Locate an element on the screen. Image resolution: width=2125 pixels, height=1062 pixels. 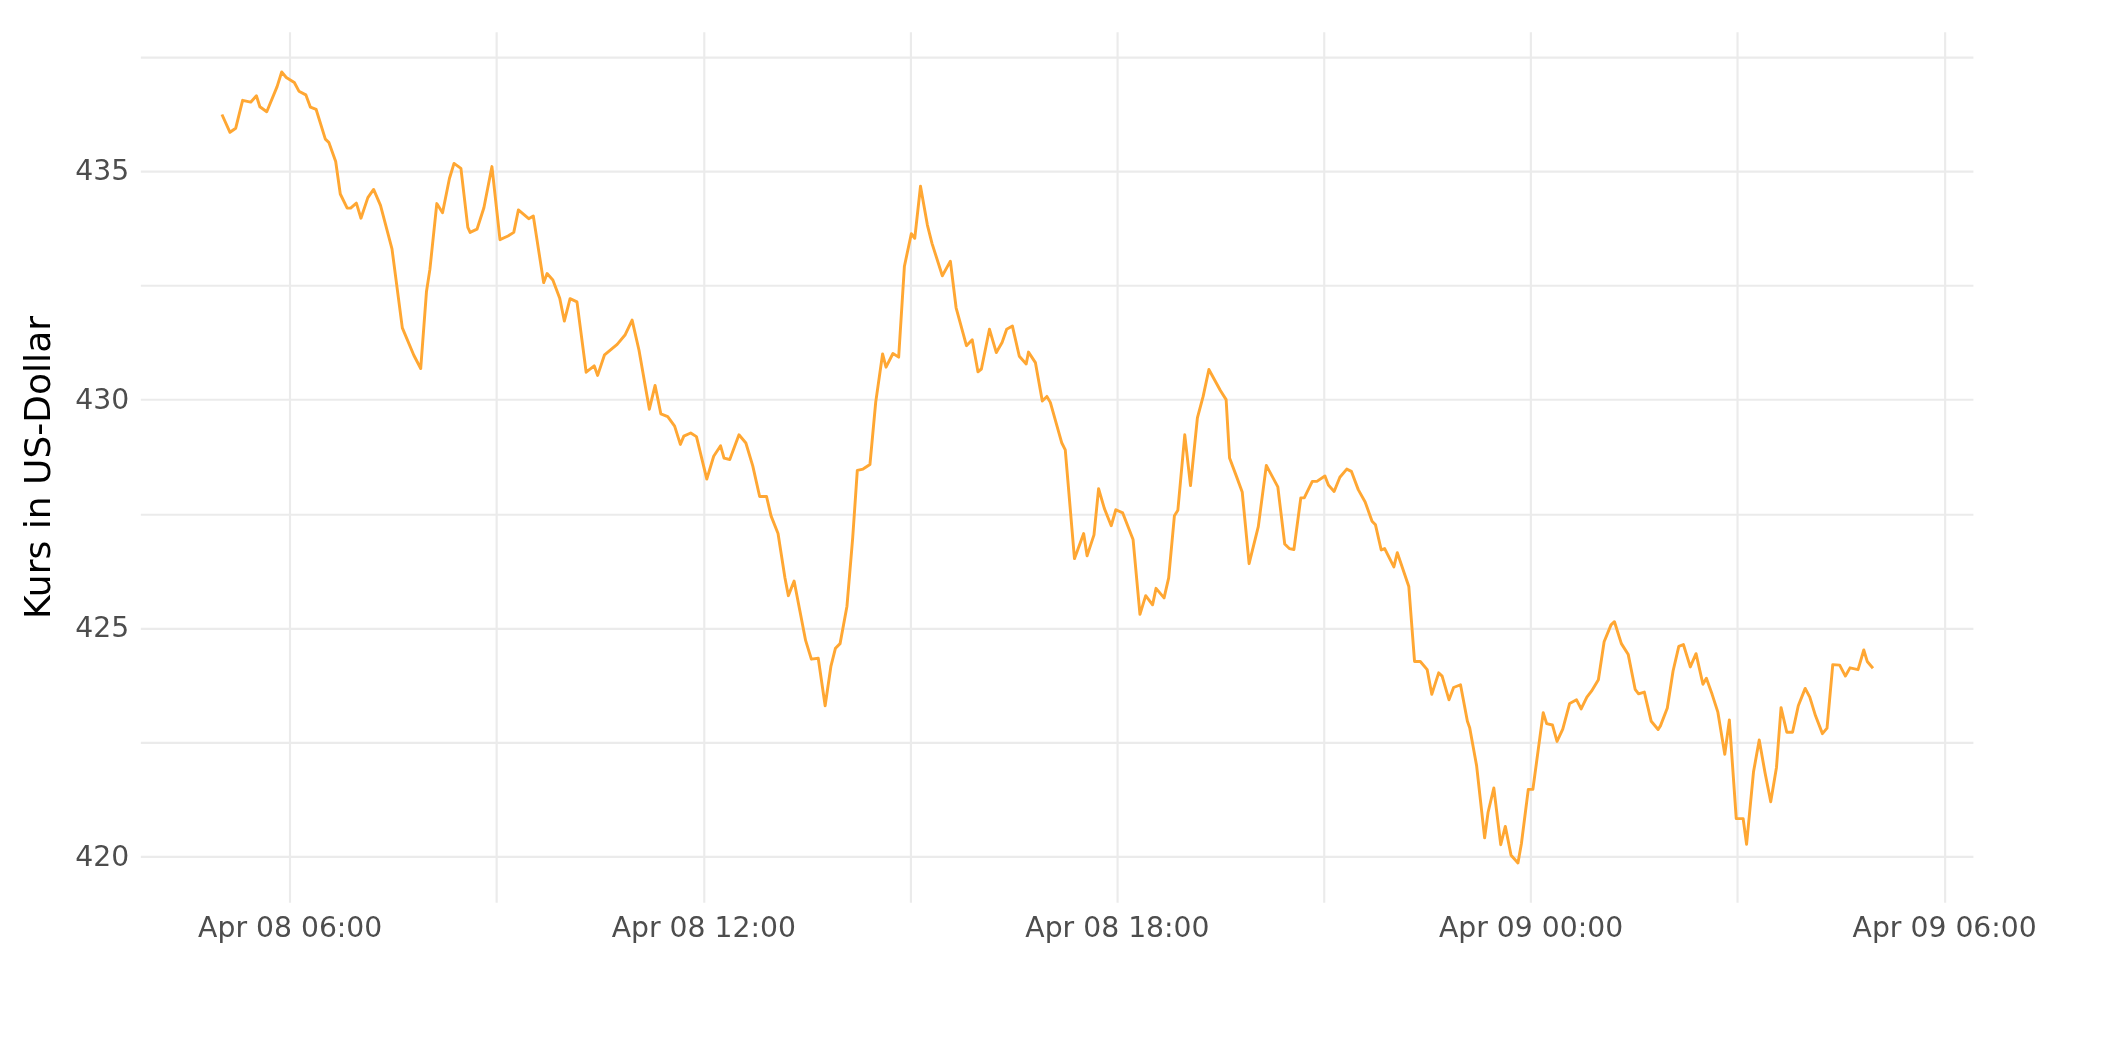
y-tick-label: 430 is located at coordinates (102, 399).